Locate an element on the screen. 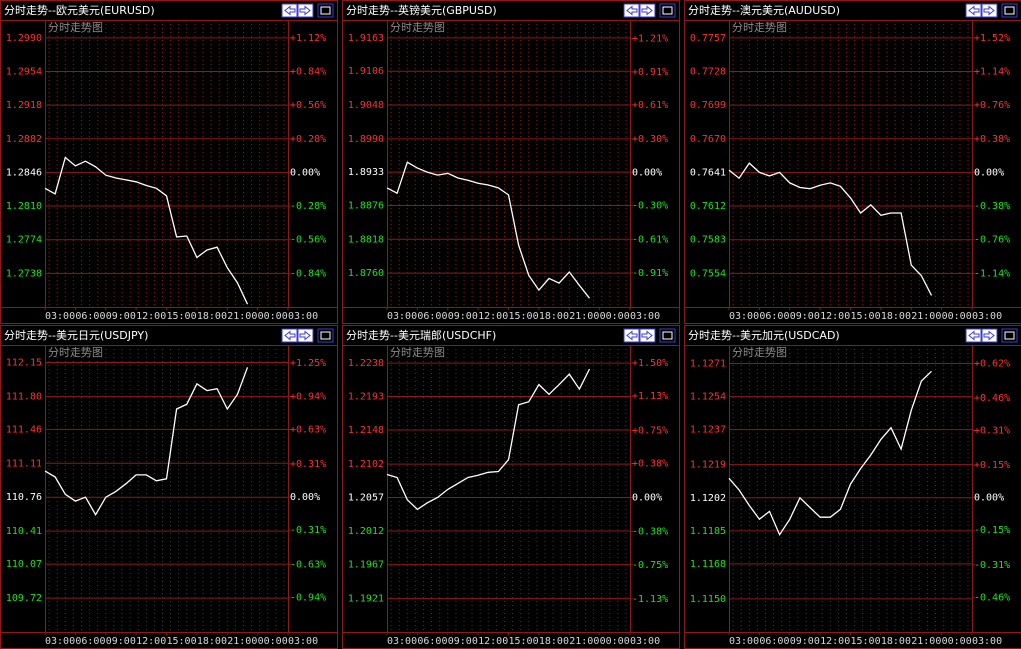 This screenshot has width=1021, height=649. y-tick-label: 1.8933 is located at coordinates (366, 172).